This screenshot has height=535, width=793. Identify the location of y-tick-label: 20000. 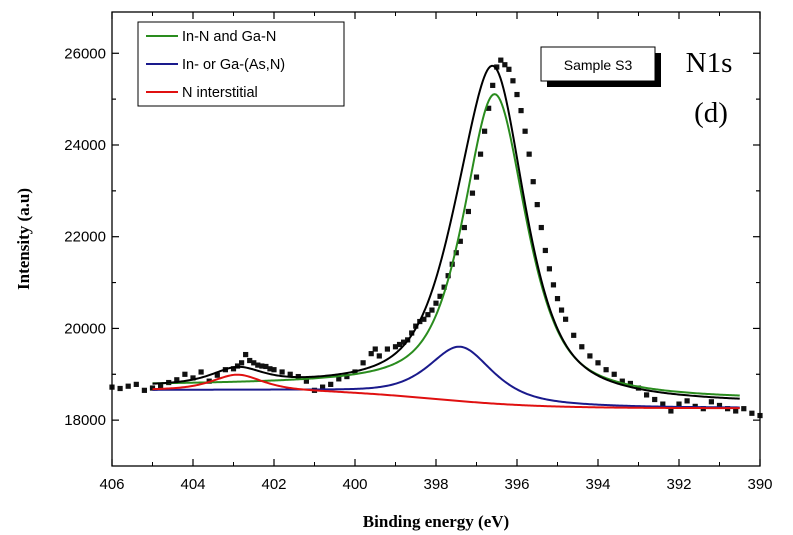
(85, 328).